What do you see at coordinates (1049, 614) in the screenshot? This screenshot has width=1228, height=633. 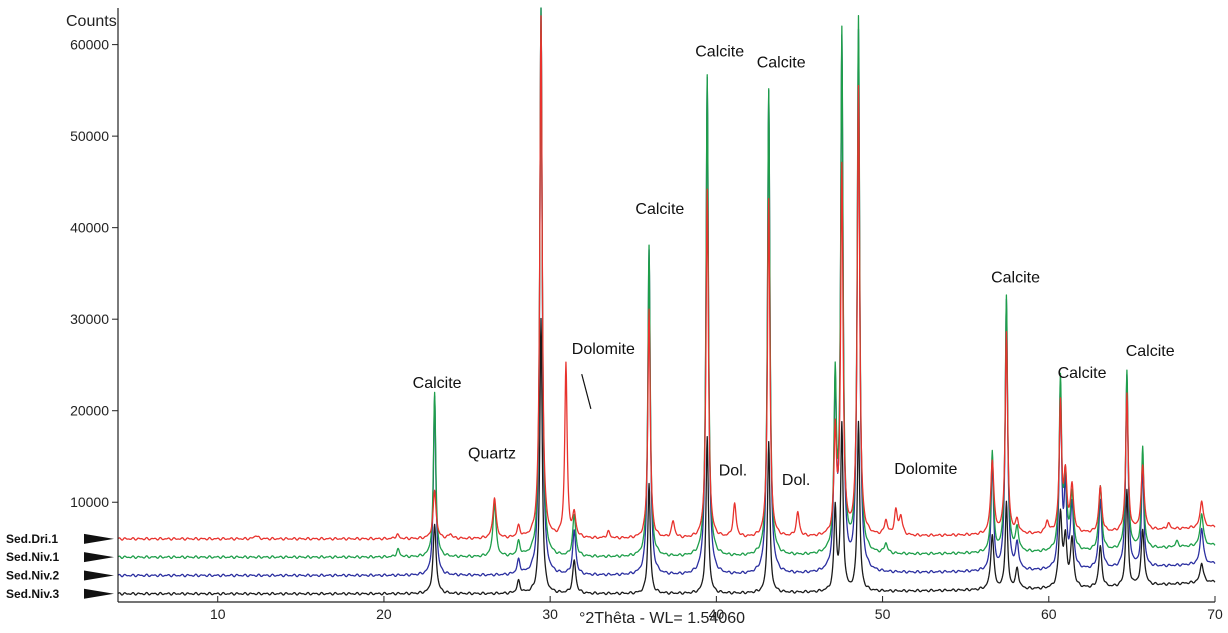 I see `x-tick-label: 60` at bounding box center [1049, 614].